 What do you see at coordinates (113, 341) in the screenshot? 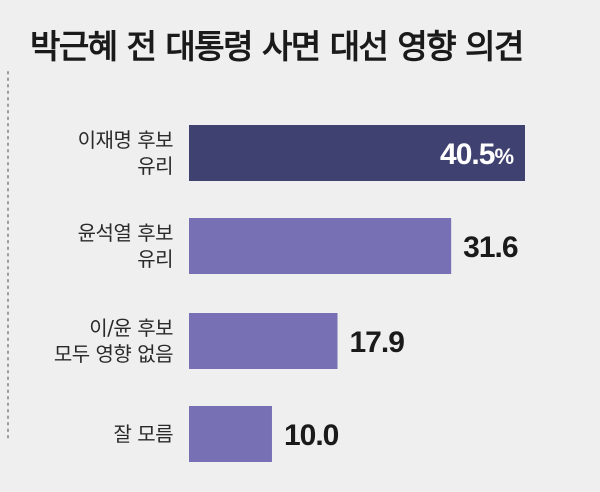
I see `category-label-2: 이/윤 후보 모두 영향 없음` at bounding box center [113, 341].